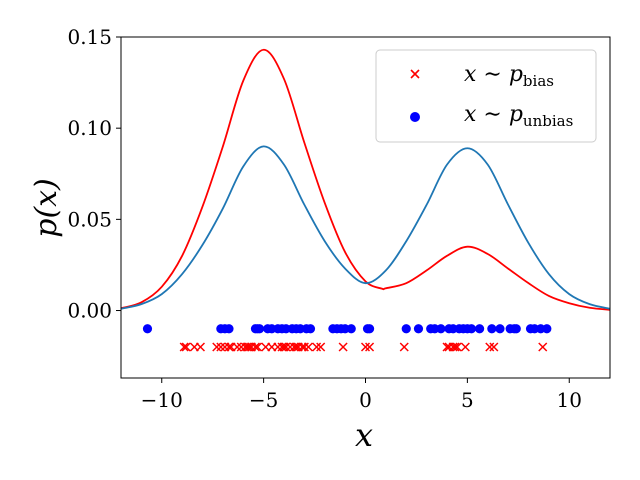  Describe the element at coordinates (415, 117) in the screenshot. I see `legend-unbias-marker` at that location.